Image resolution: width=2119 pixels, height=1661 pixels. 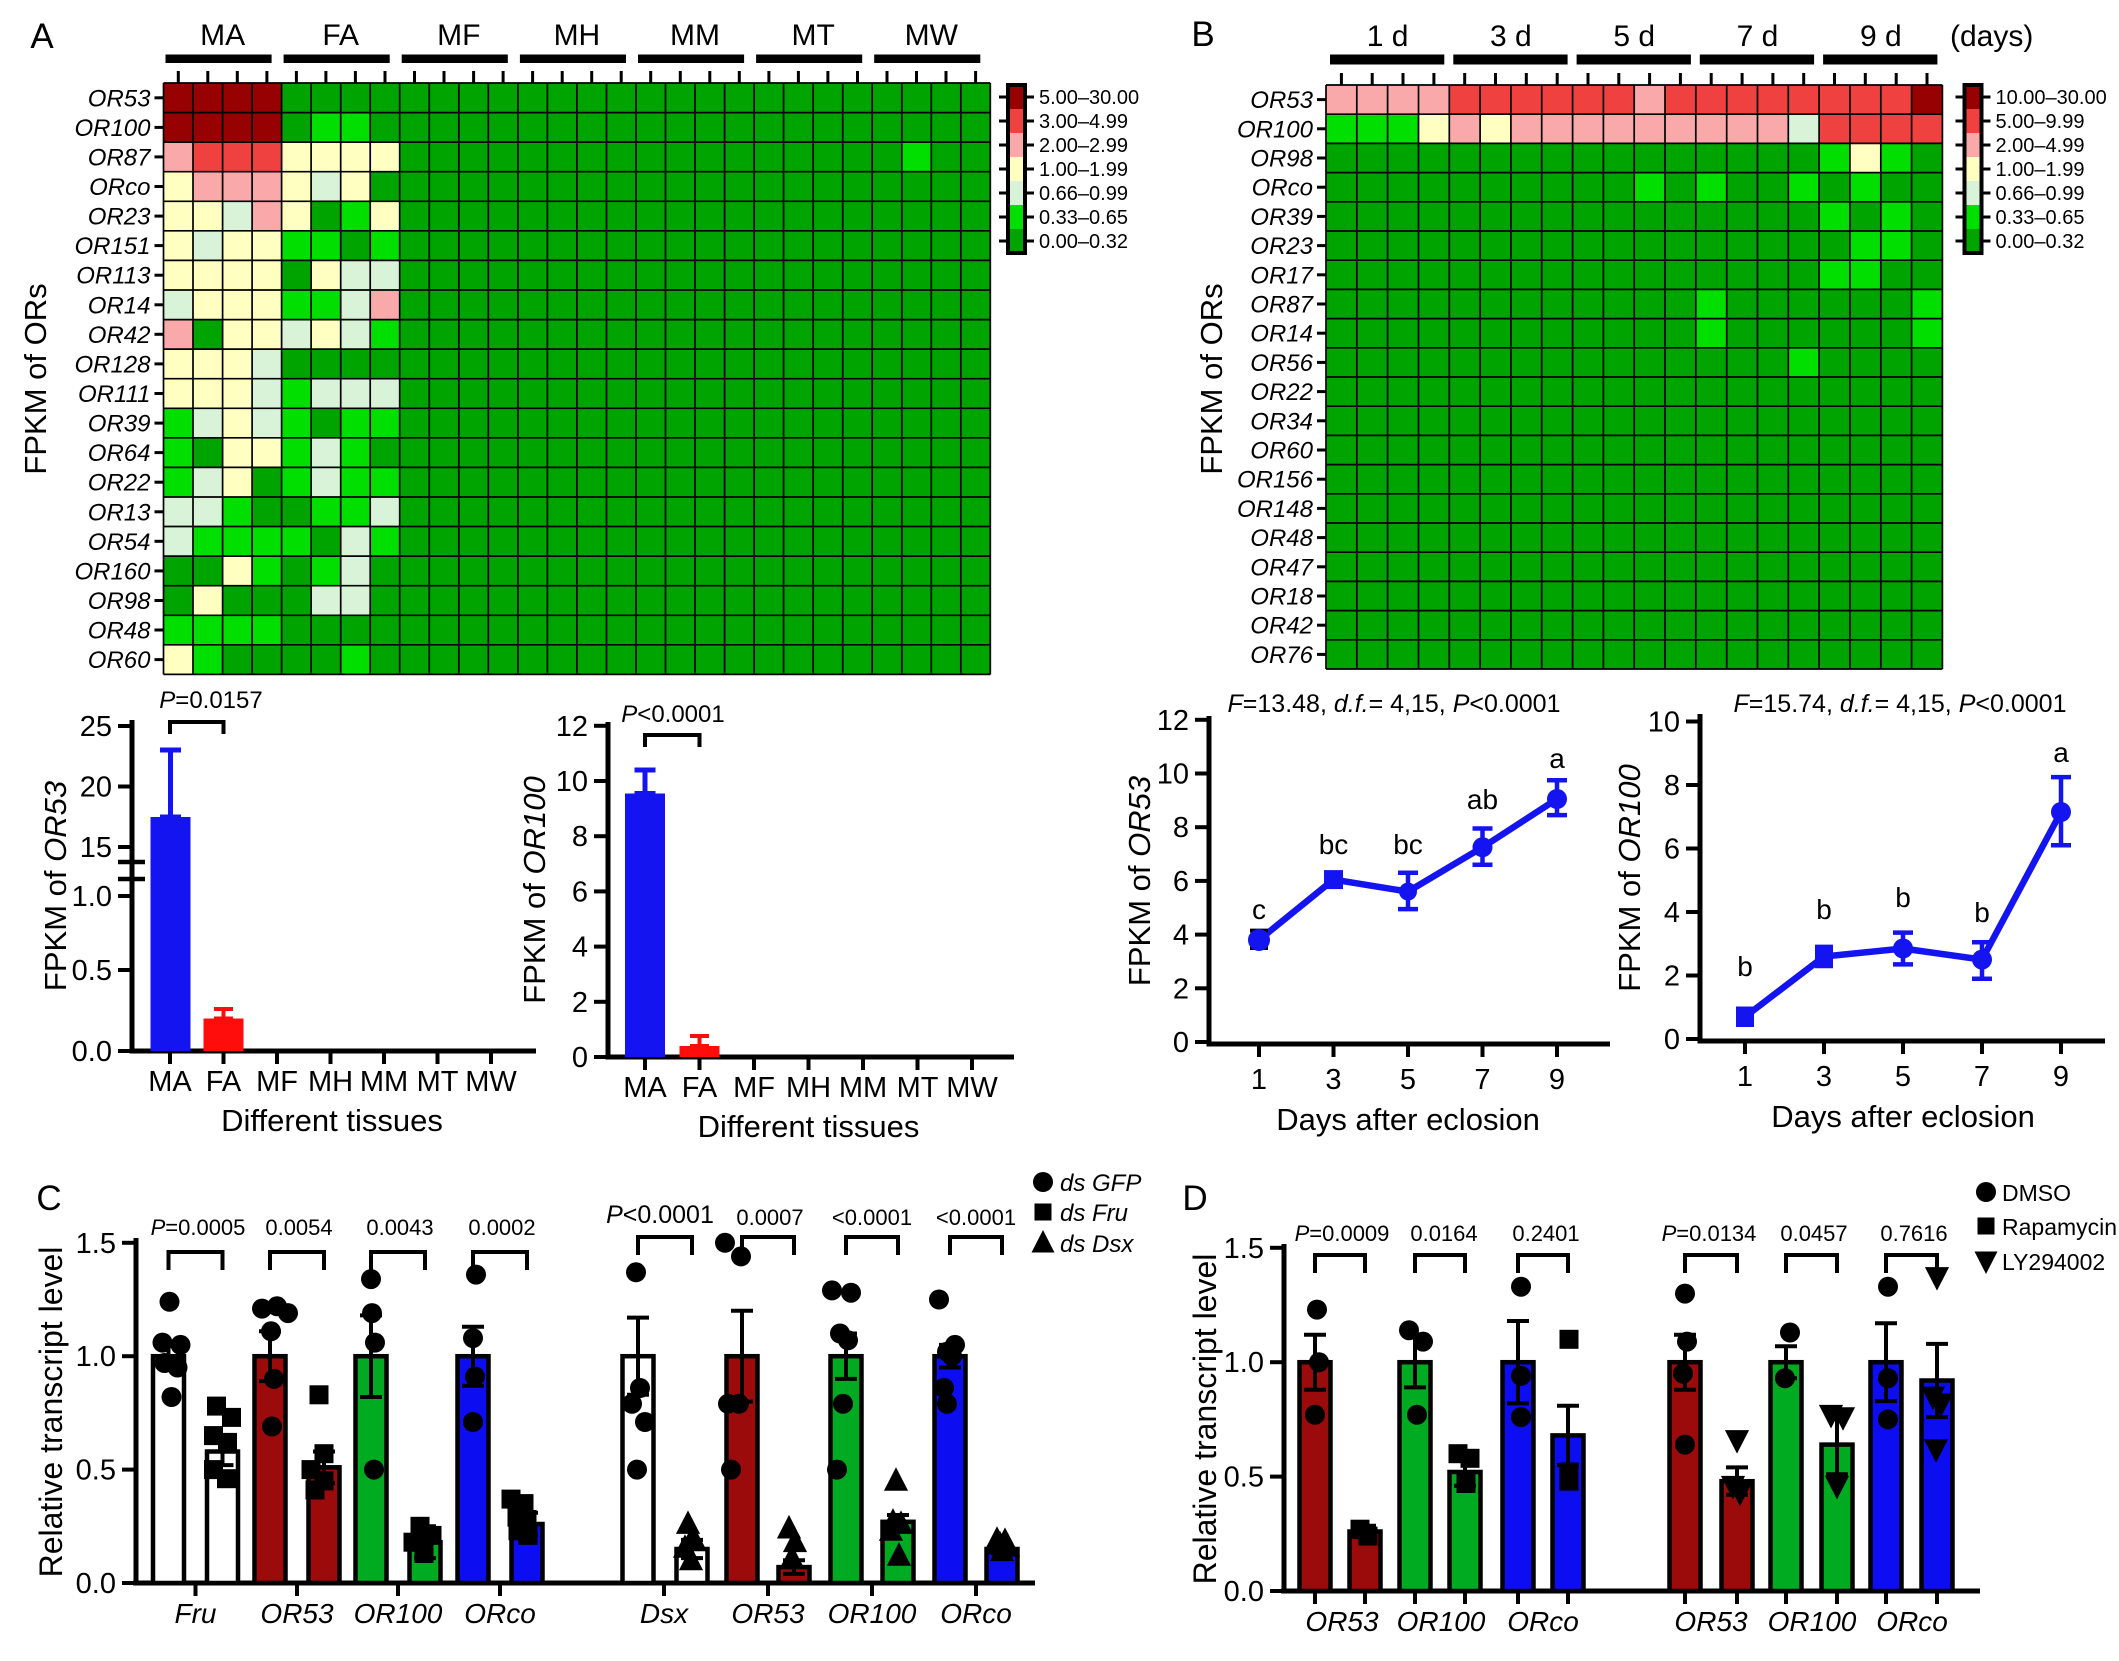 What do you see at coordinates (1629, 877) in the screenshot?
I see `svg-text: FPKM of OR100` at bounding box center [1629, 877].